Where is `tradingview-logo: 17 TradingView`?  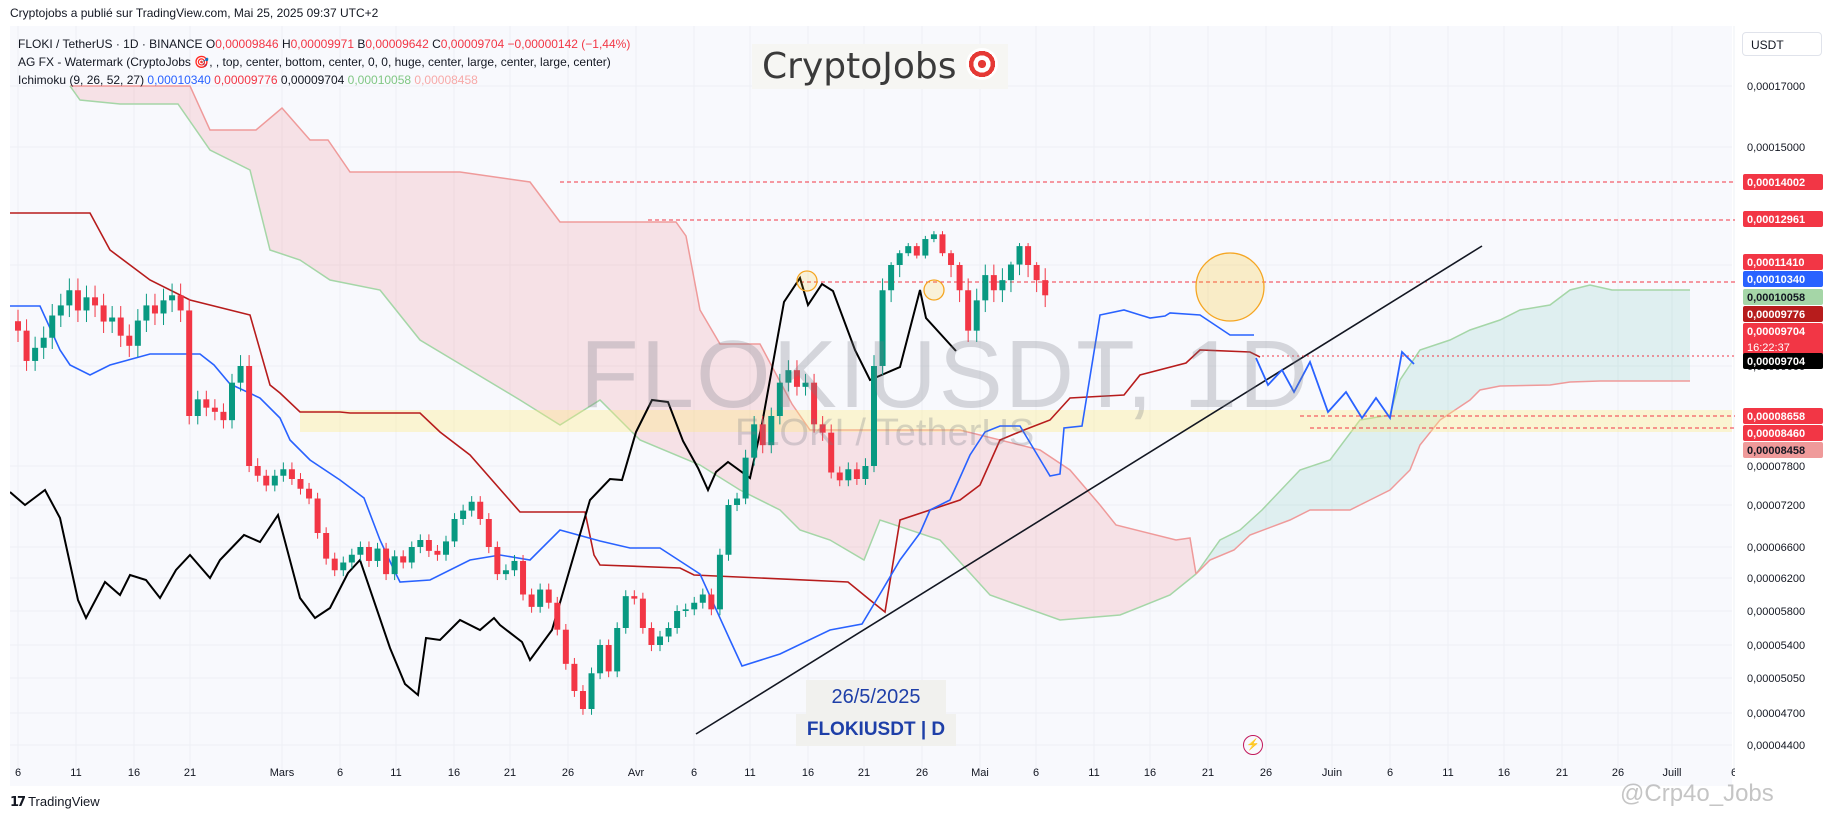 tradingview-logo: 17 TradingView is located at coordinates (55, 802).